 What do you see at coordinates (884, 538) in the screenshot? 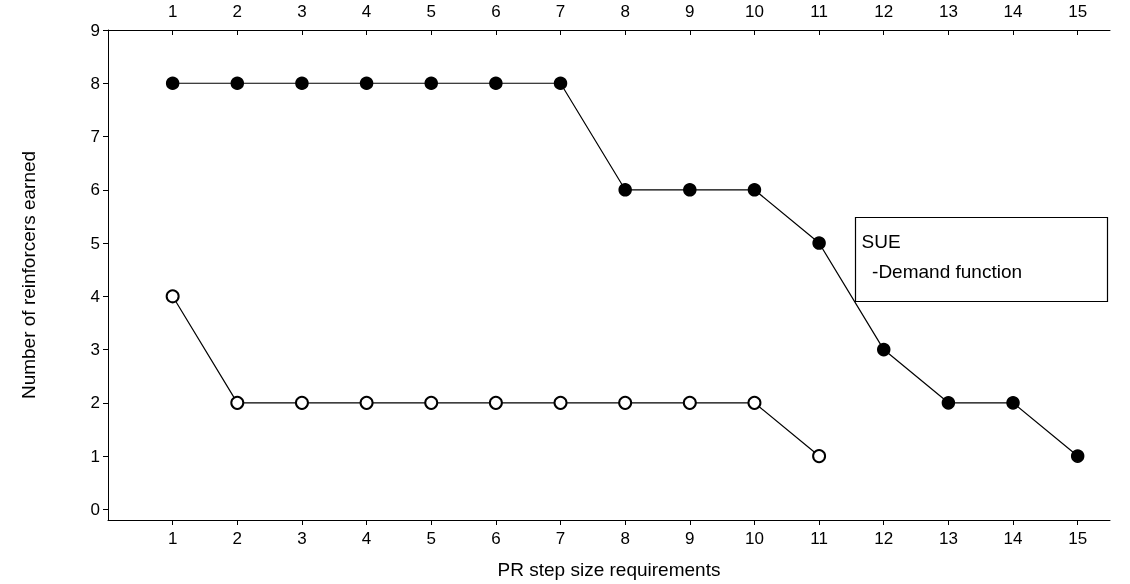
I see `x-tick-label: 12` at bounding box center [884, 538].